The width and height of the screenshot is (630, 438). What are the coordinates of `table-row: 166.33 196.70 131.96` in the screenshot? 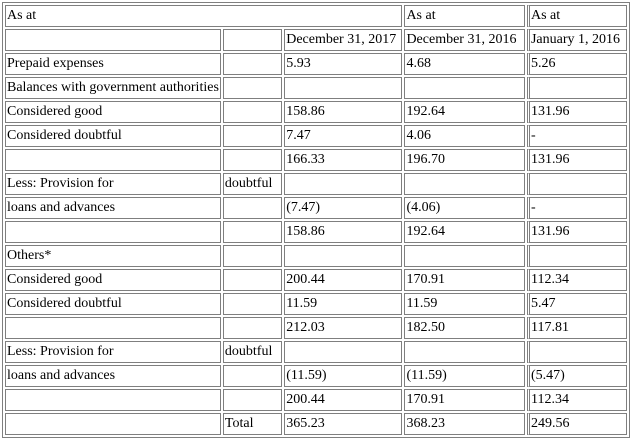 It's located at (316, 160).